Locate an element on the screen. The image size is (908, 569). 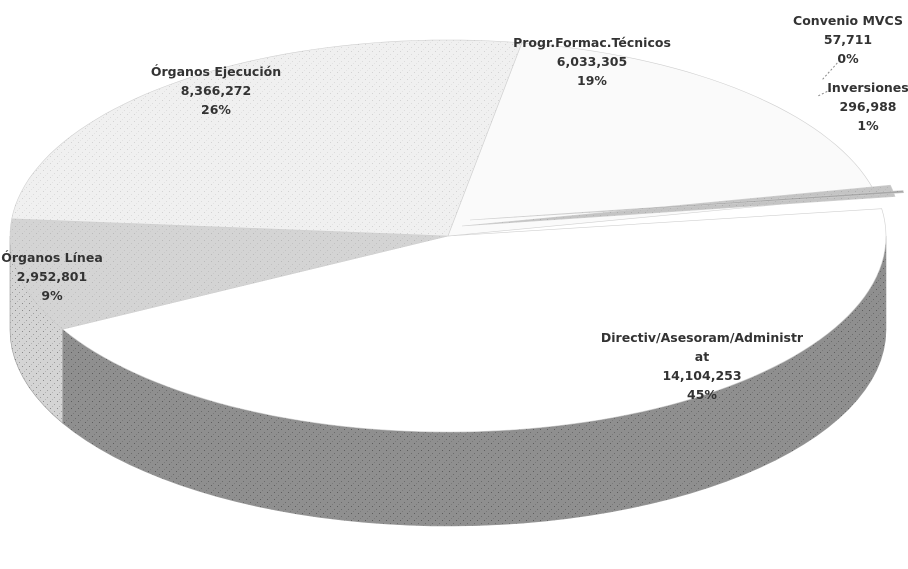
slice-value-5: 296,988 is located at coordinates (868, 106).